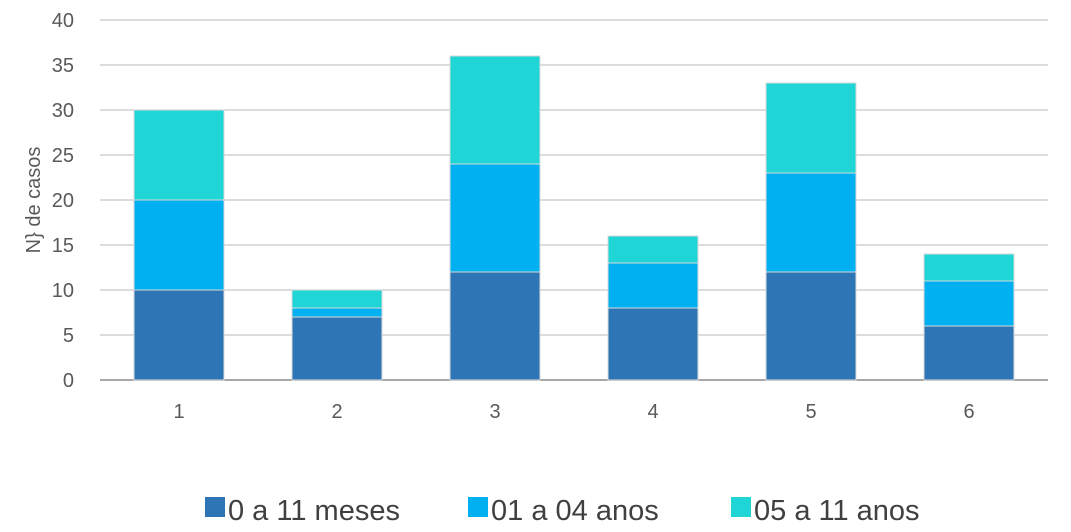 This screenshot has width=1071, height=532. What do you see at coordinates (575, 511) in the screenshot?
I see `legend-label: 01 a 04 anos` at bounding box center [575, 511].